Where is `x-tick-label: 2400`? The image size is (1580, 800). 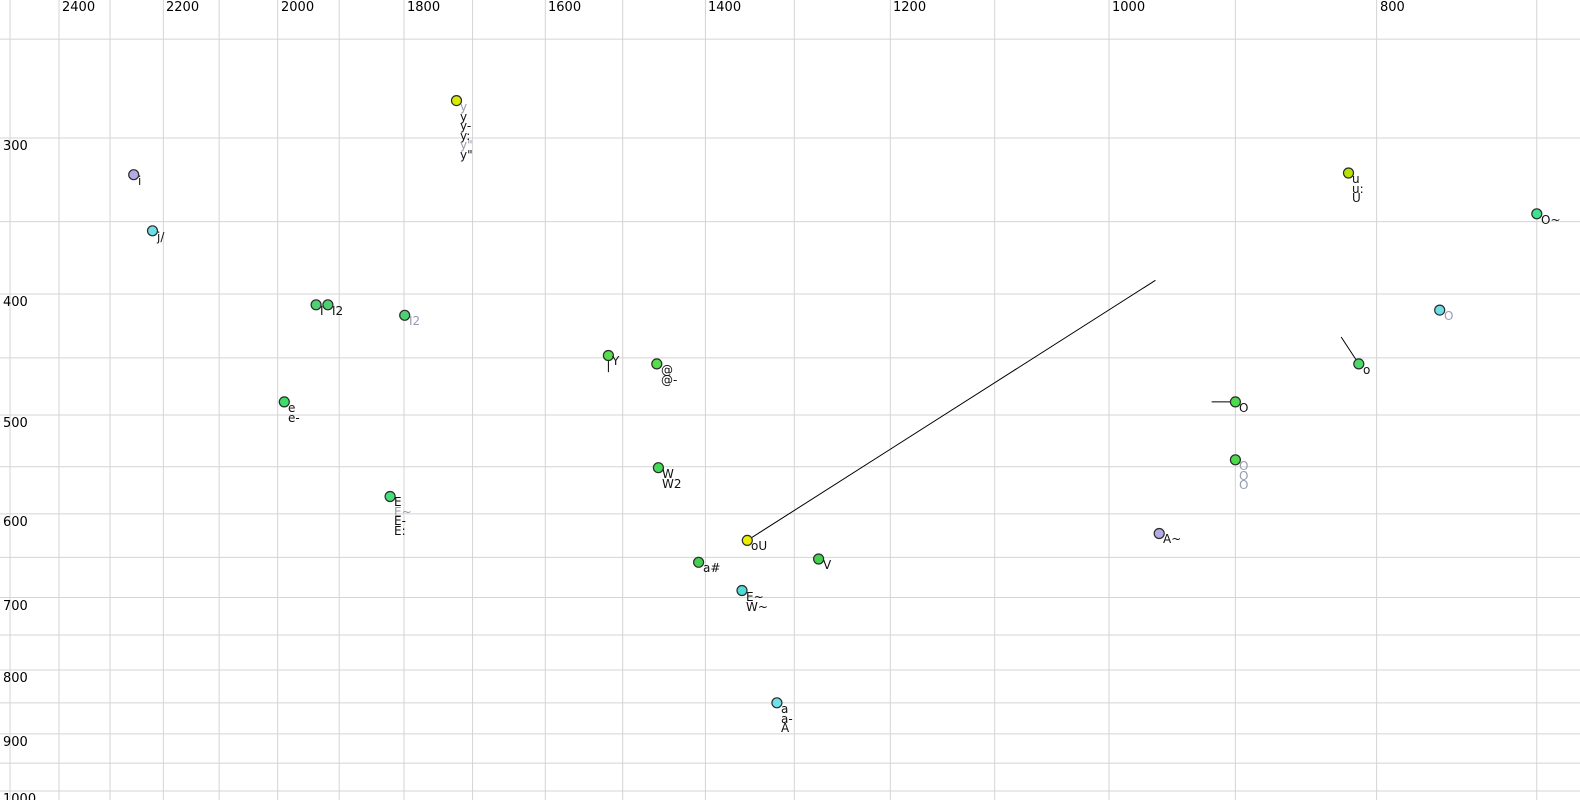 x-tick-label: 2400 is located at coordinates (79, 7).